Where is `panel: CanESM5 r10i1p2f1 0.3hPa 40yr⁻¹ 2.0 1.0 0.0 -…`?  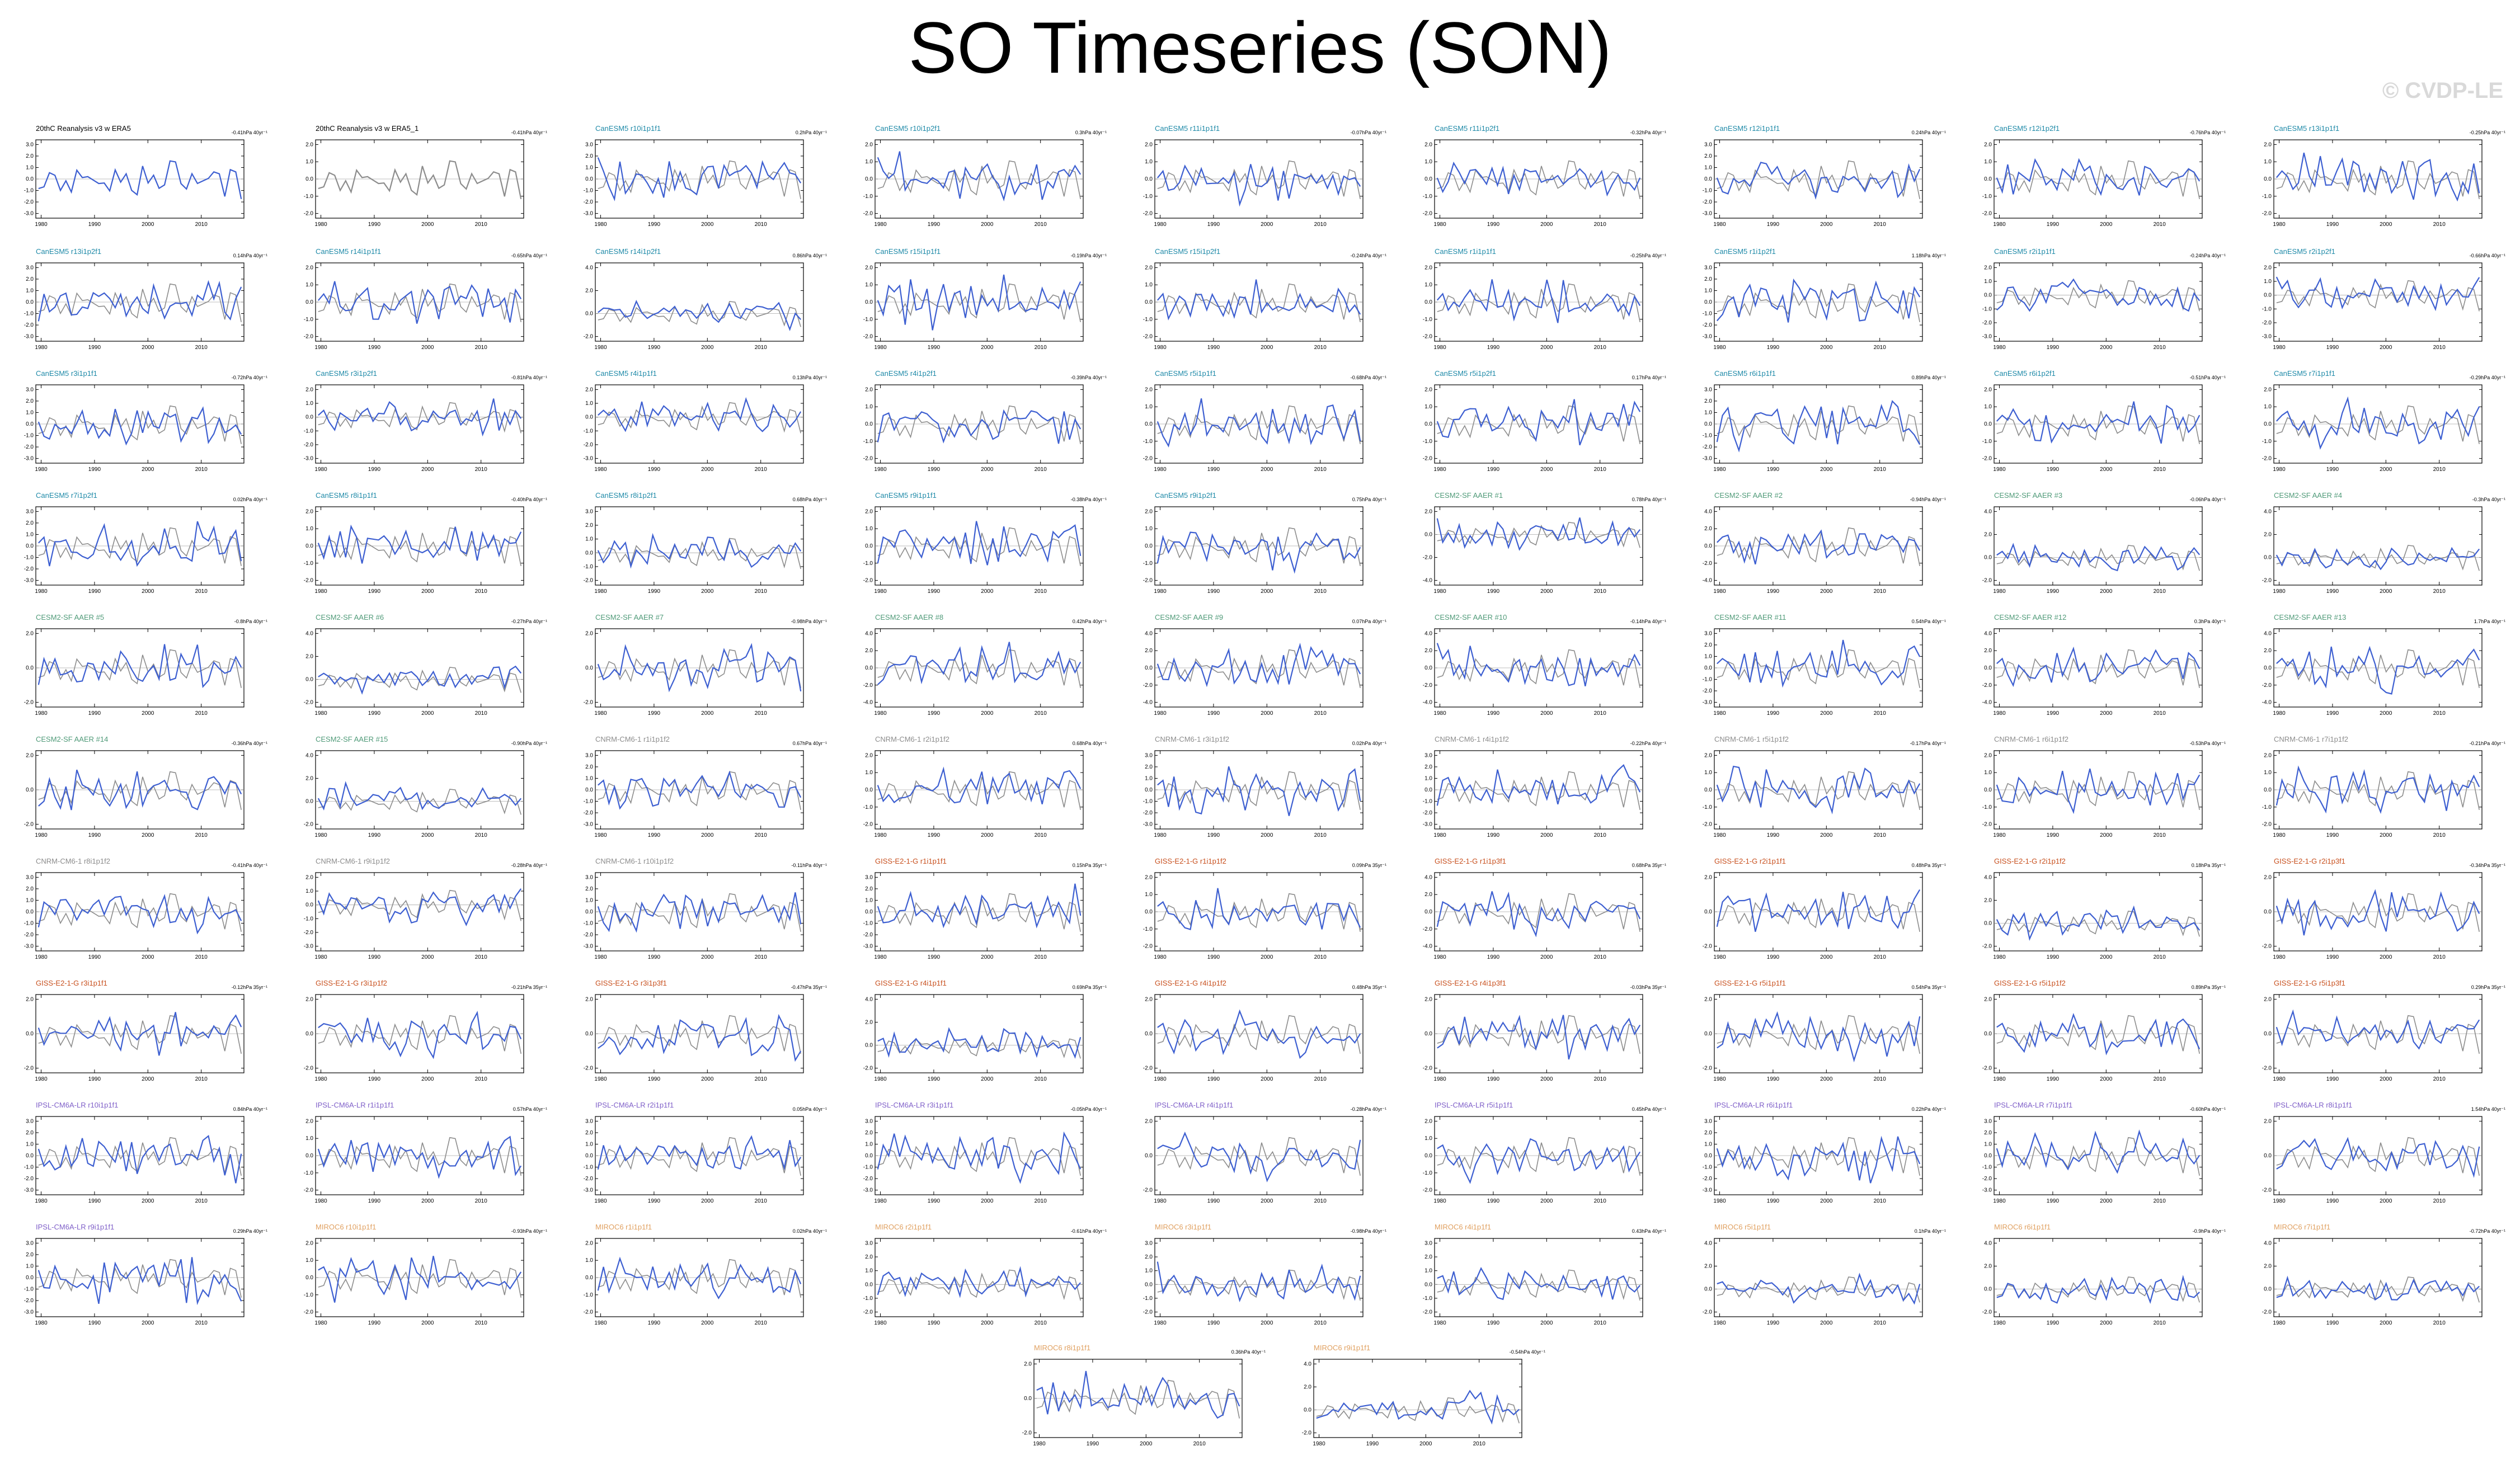 panel: CanESM5 r10i1p2f1 0.3hPa 40yr⁻¹ 2.0 1.0 0.0 -… is located at coordinates (985, 176).